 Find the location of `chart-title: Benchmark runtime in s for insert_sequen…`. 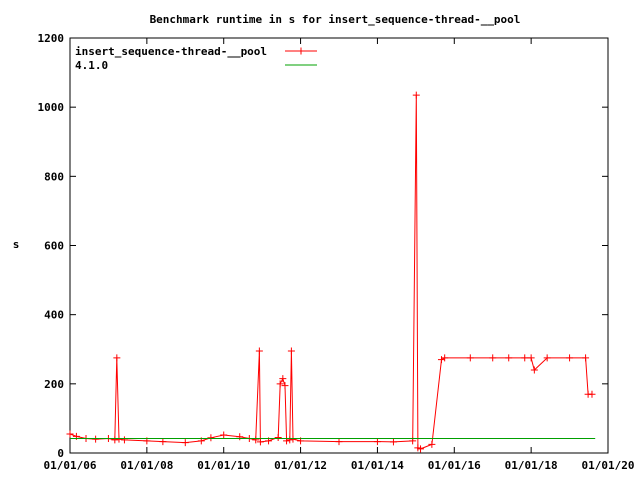

chart-title: Benchmark runtime in s for insert_sequen… is located at coordinates (335, 19).